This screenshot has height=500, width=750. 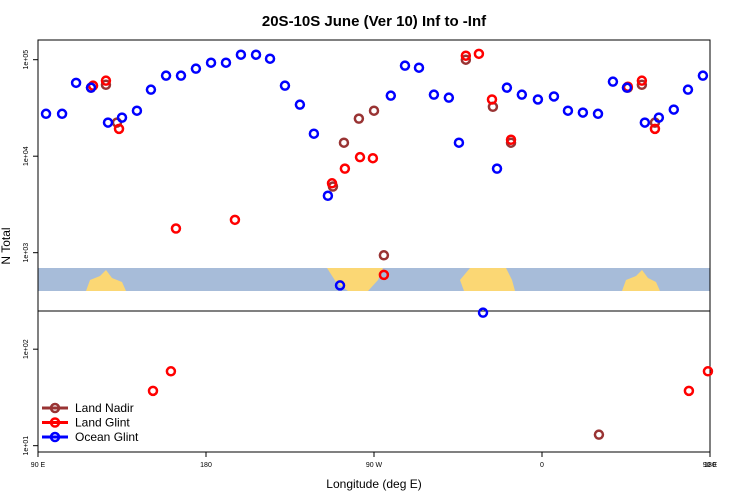 What do you see at coordinates (373, 484) in the screenshot?
I see `x-axis-label: Longitude (deg E)` at bounding box center [373, 484].